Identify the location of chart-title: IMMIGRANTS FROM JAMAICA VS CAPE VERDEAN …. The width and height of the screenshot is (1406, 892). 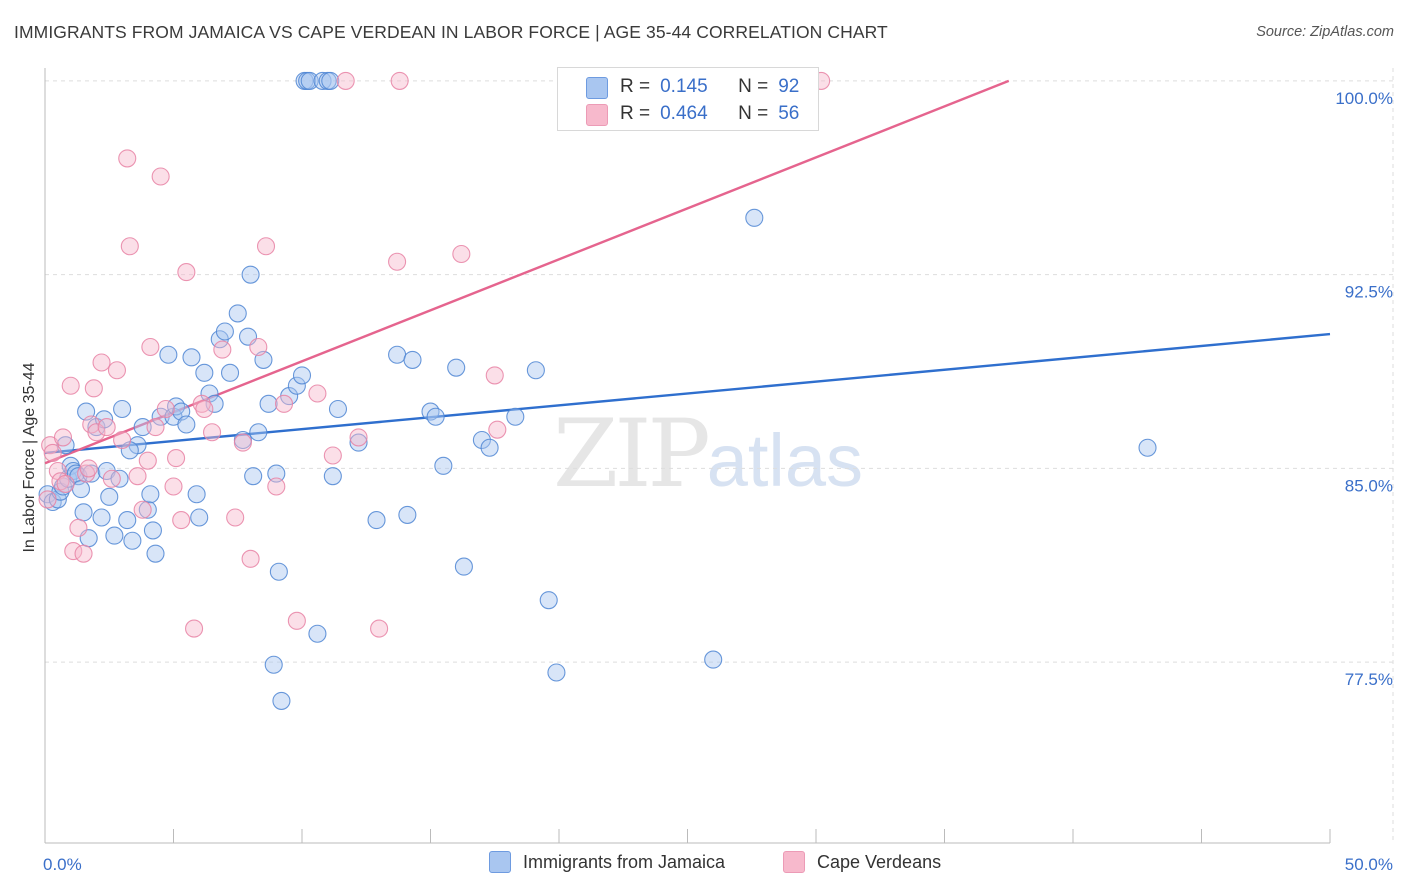
(451, 32).